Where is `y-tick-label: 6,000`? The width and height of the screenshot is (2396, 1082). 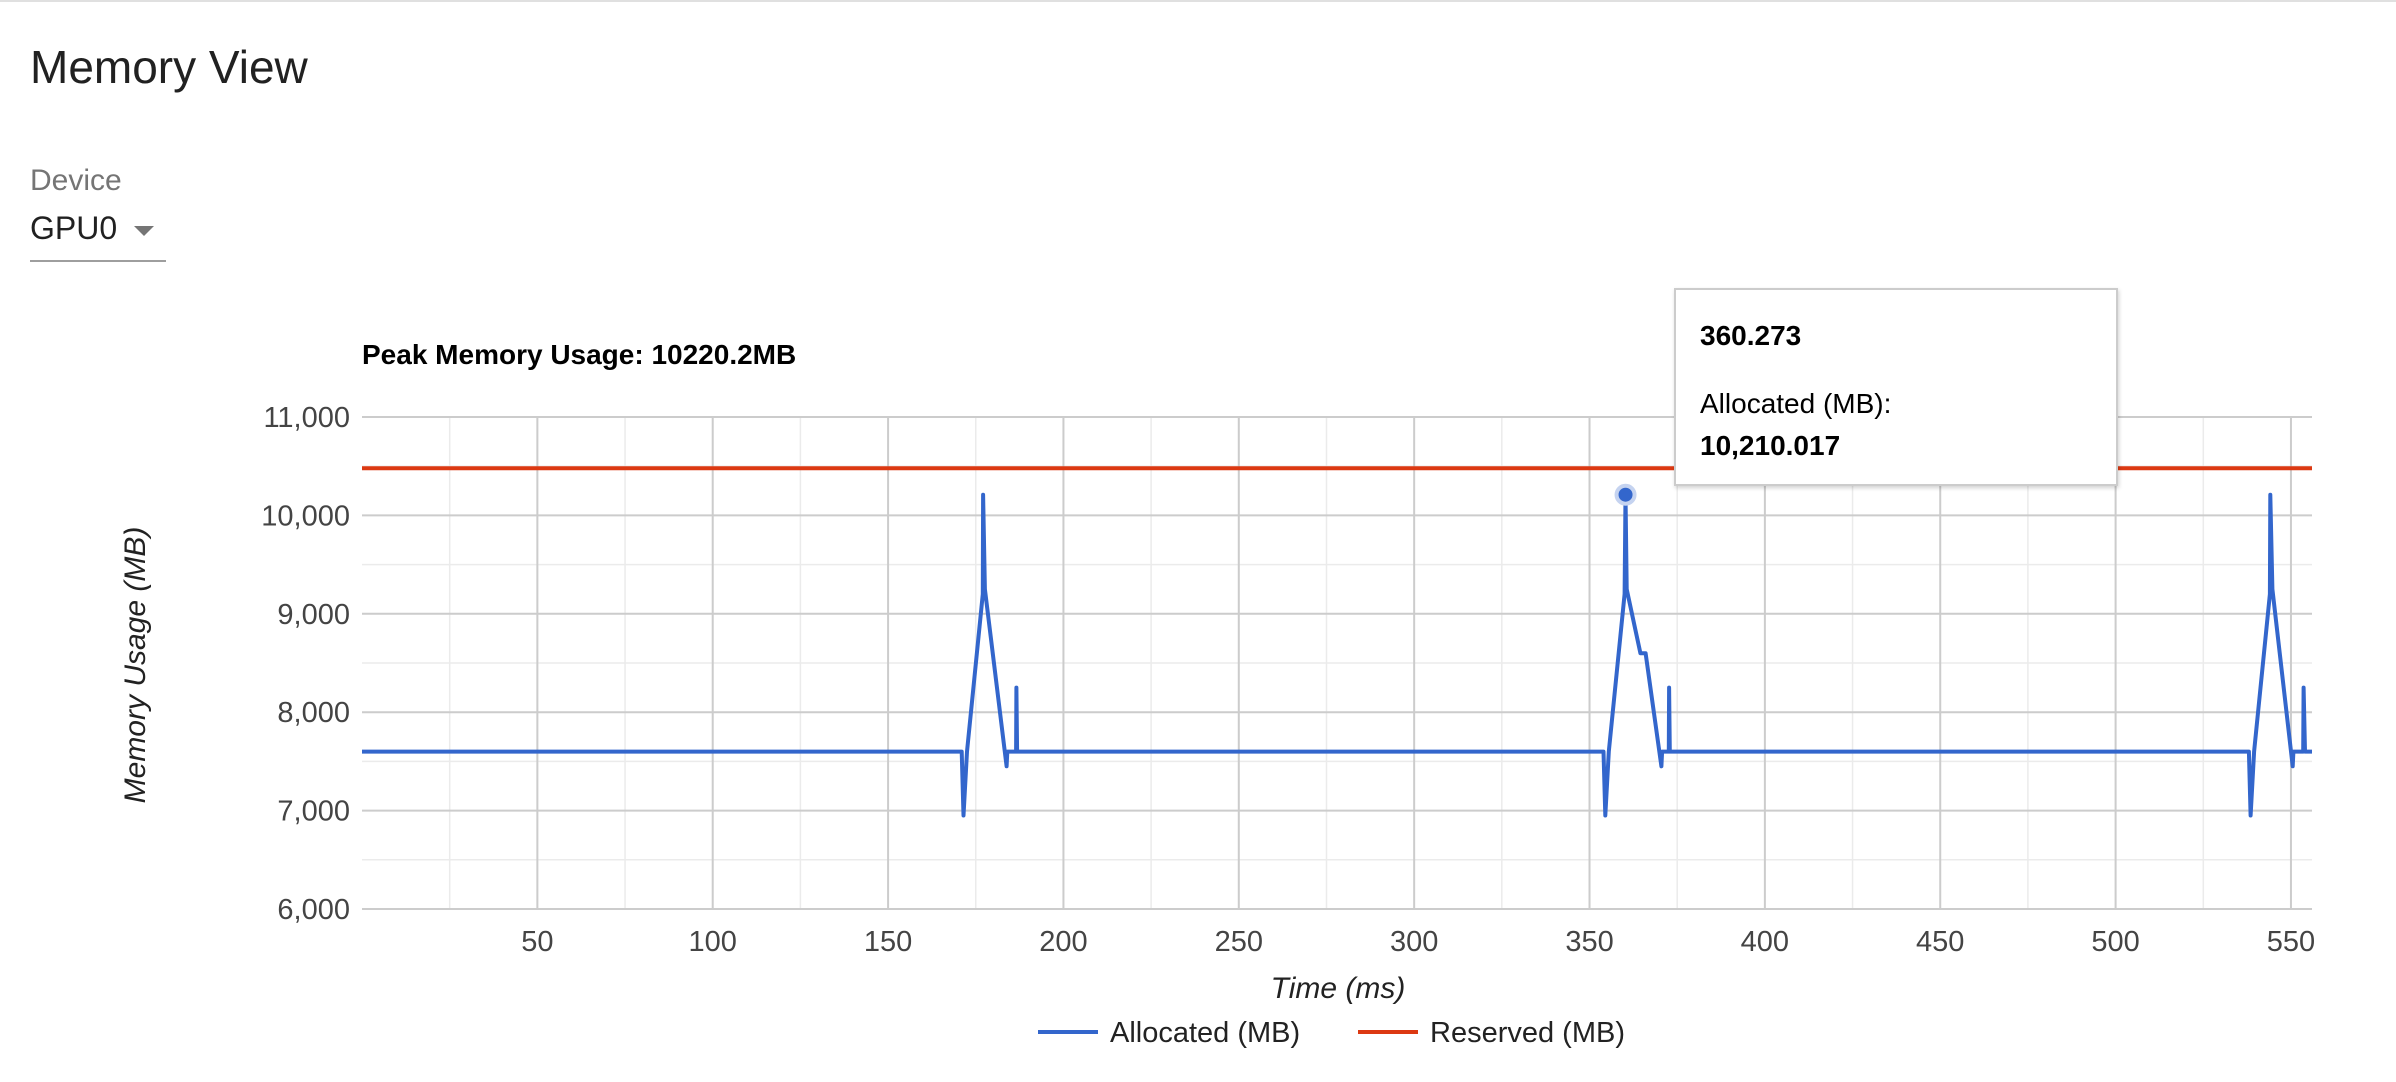 y-tick-label: 6,000 is located at coordinates (313, 910).